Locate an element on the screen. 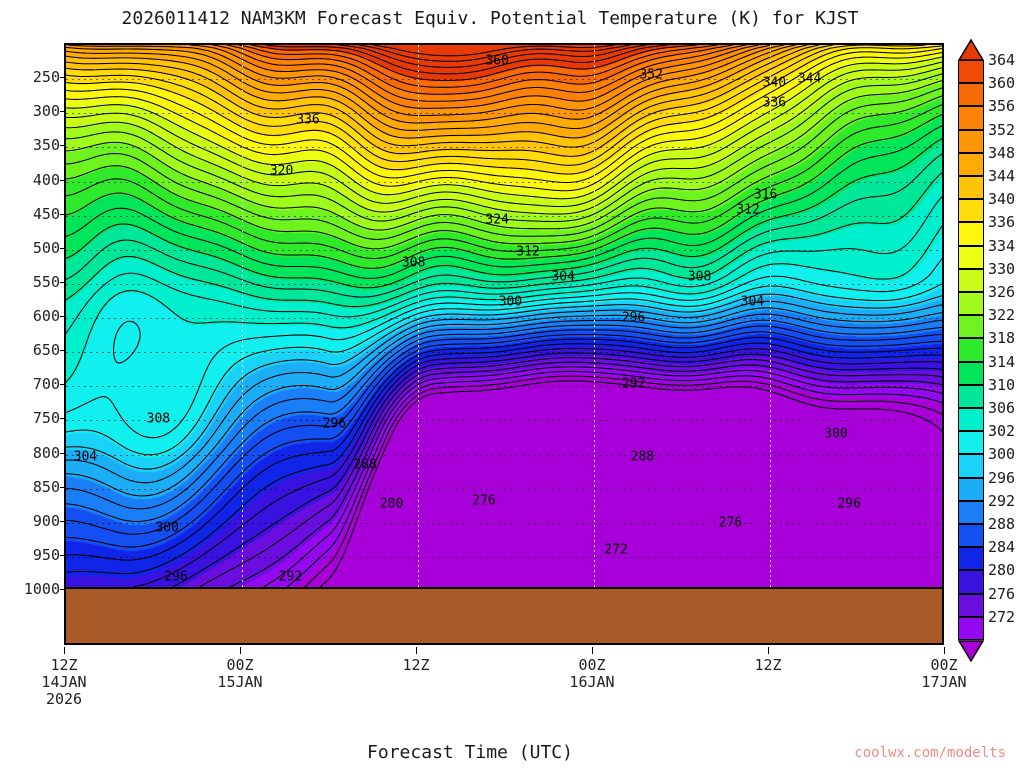 This screenshot has height=768, width=1024. colorbar-tick-label: 280 is located at coordinates (1002, 570).